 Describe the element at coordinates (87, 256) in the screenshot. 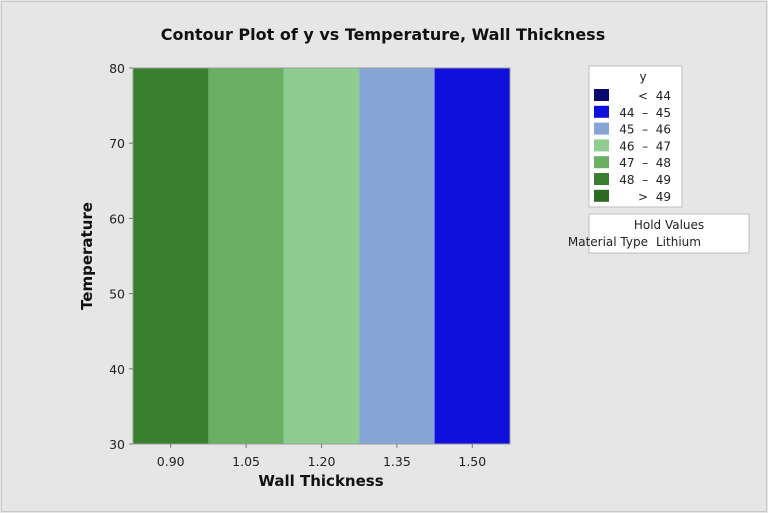

I see `y-axis-label: Temperature` at that location.